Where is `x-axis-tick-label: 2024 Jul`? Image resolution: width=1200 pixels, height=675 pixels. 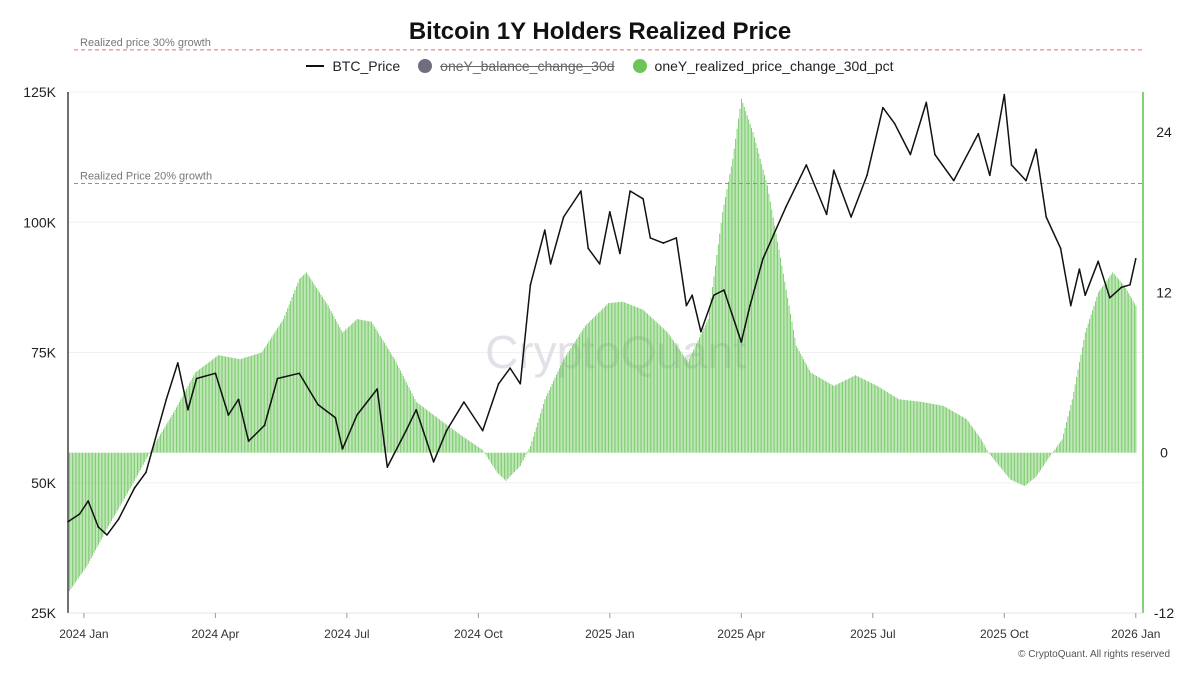 x-axis-tick-label: 2024 Jul is located at coordinates (346, 634).